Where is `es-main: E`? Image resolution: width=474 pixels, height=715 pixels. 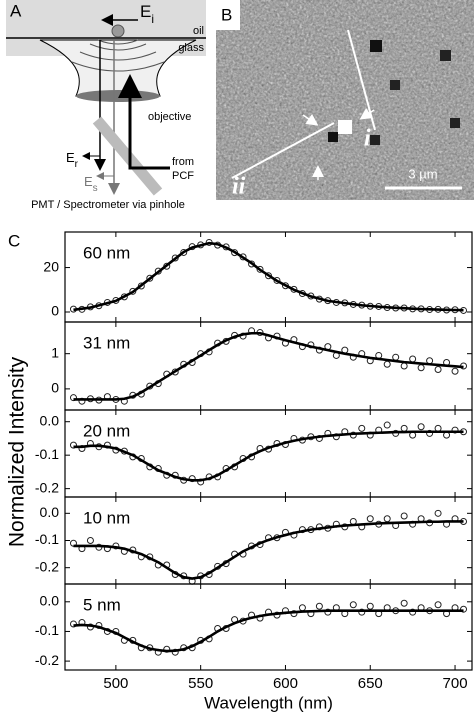
es-main: E is located at coordinates (88, 181).